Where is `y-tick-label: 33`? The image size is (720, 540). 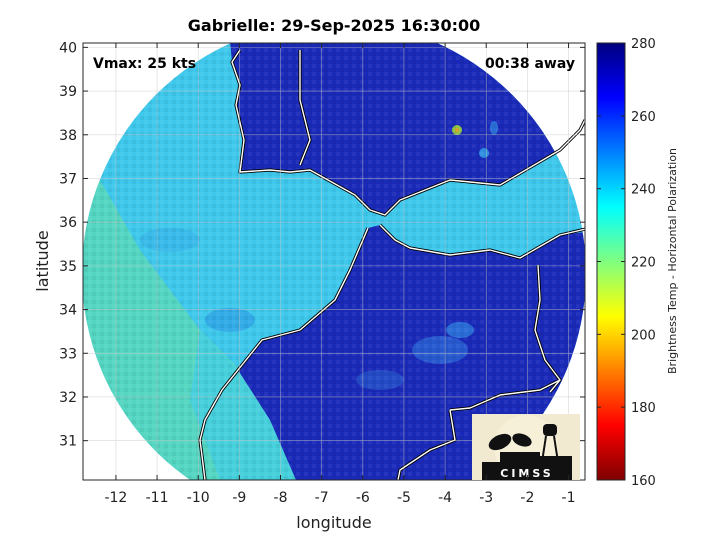
y-tick-label: 33 is located at coordinates (68, 354).